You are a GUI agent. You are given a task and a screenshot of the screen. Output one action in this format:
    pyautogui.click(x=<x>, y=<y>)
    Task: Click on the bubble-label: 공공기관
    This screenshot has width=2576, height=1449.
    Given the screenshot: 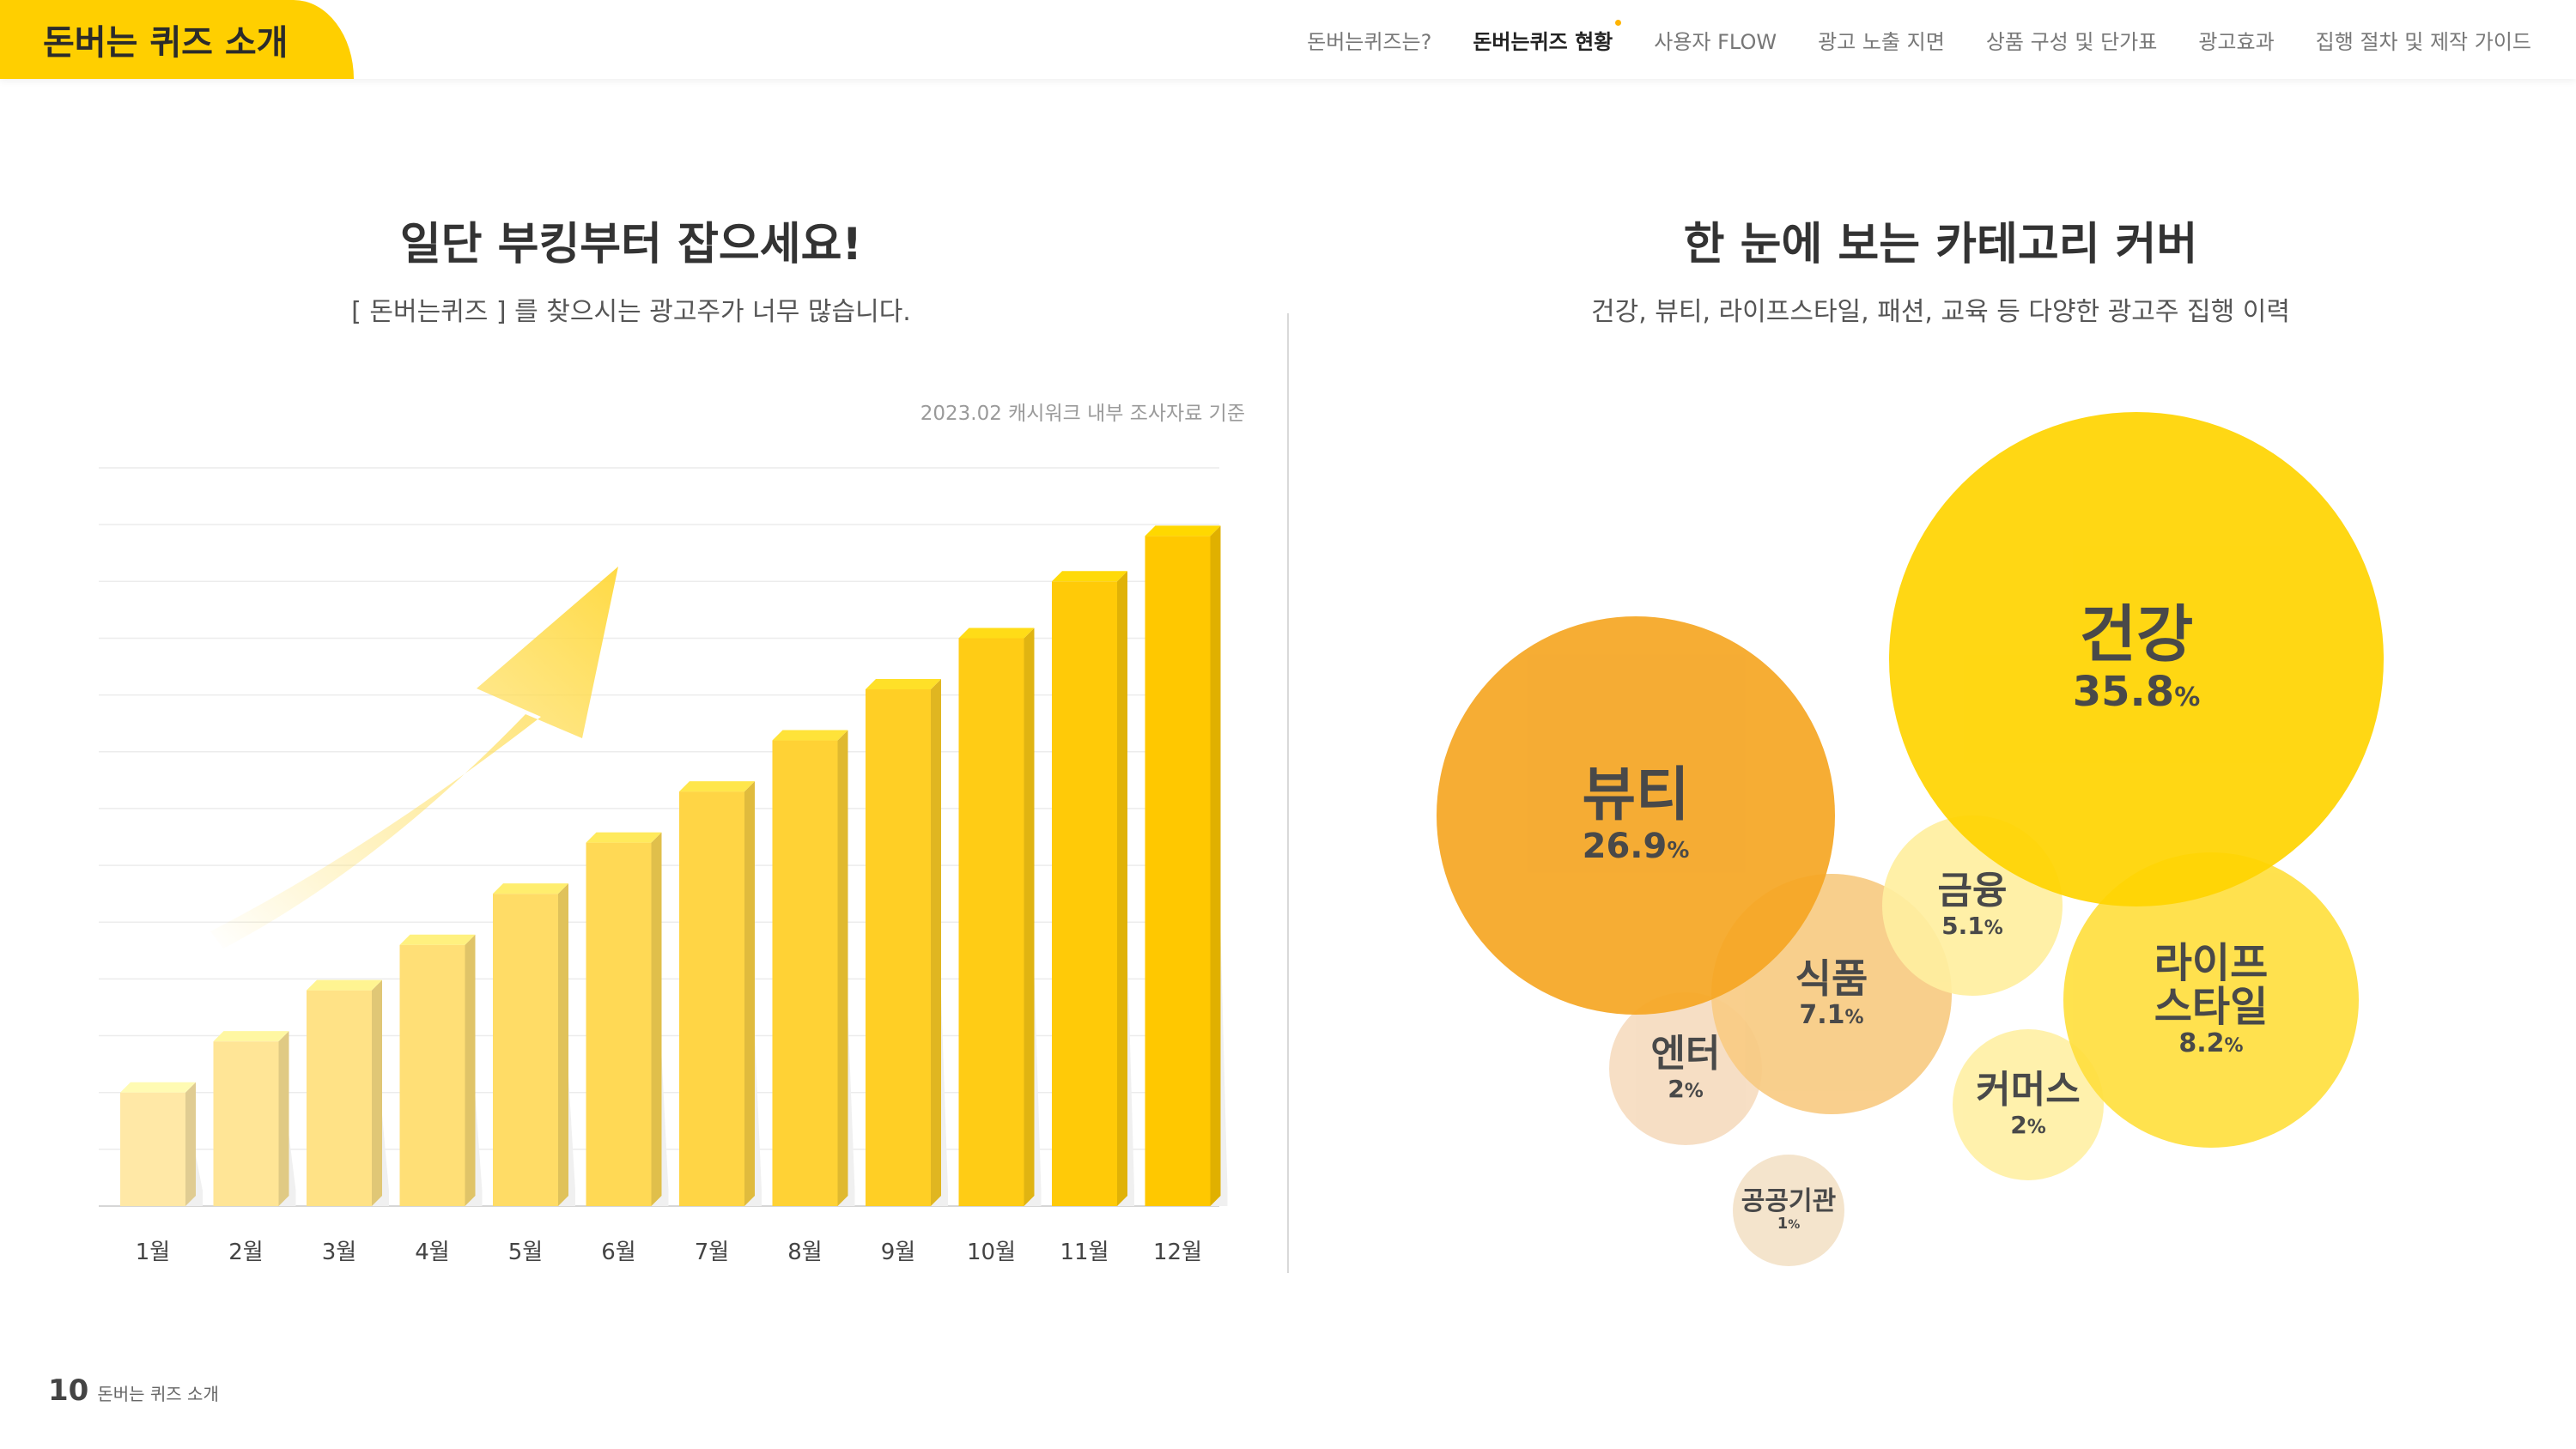 What is the action you would take?
    pyautogui.click(x=1789, y=1200)
    